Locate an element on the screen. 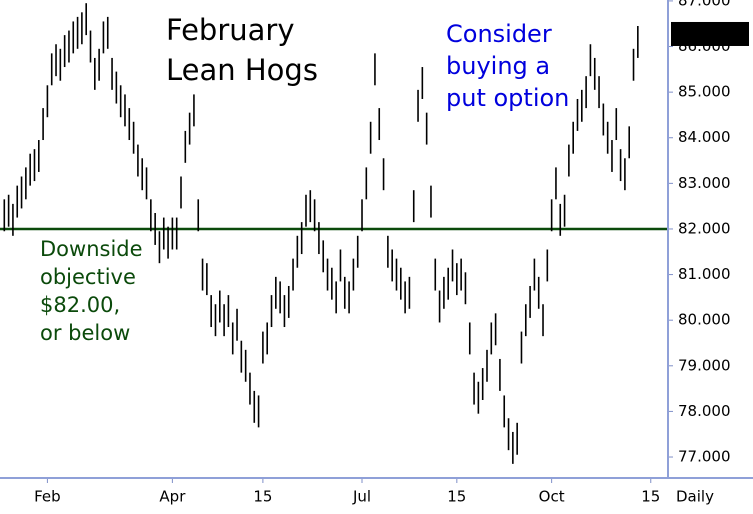 The width and height of the screenshot is (753, 514). y-tick-label: 85.000 is located at coordinates (704, 92).